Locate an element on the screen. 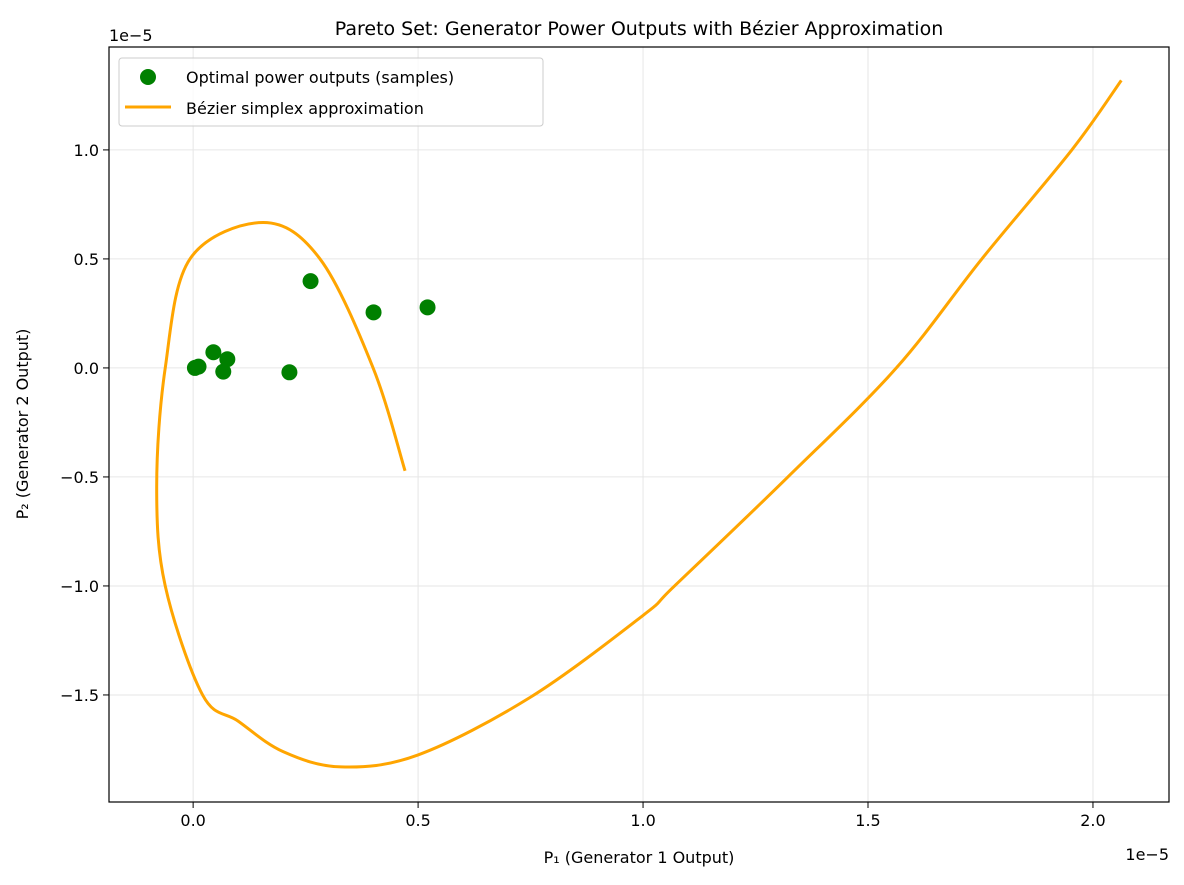  y-axis-label: P₂ (Generator 2 Output) is located at coordinates (22, 424).